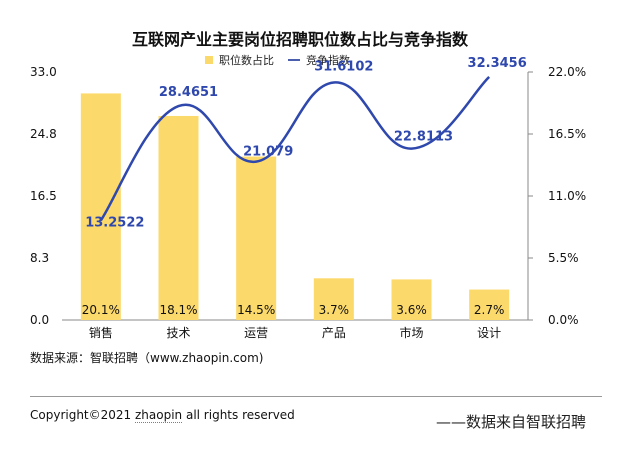 Image resolution: width=640 pixels, height=450 pixels. Describe the element at coordinates (159, 415) in the screenshot. I see `copyright-brand: zhaopin` at that location.